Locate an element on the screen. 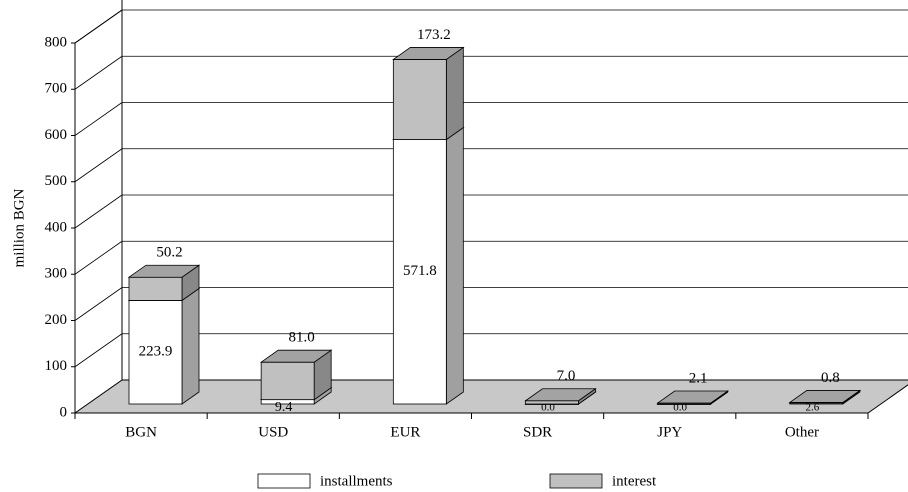 The height and width of the screenshot is (492, 908). y-axis-label: million BGN is located at coordinates (19, 227).